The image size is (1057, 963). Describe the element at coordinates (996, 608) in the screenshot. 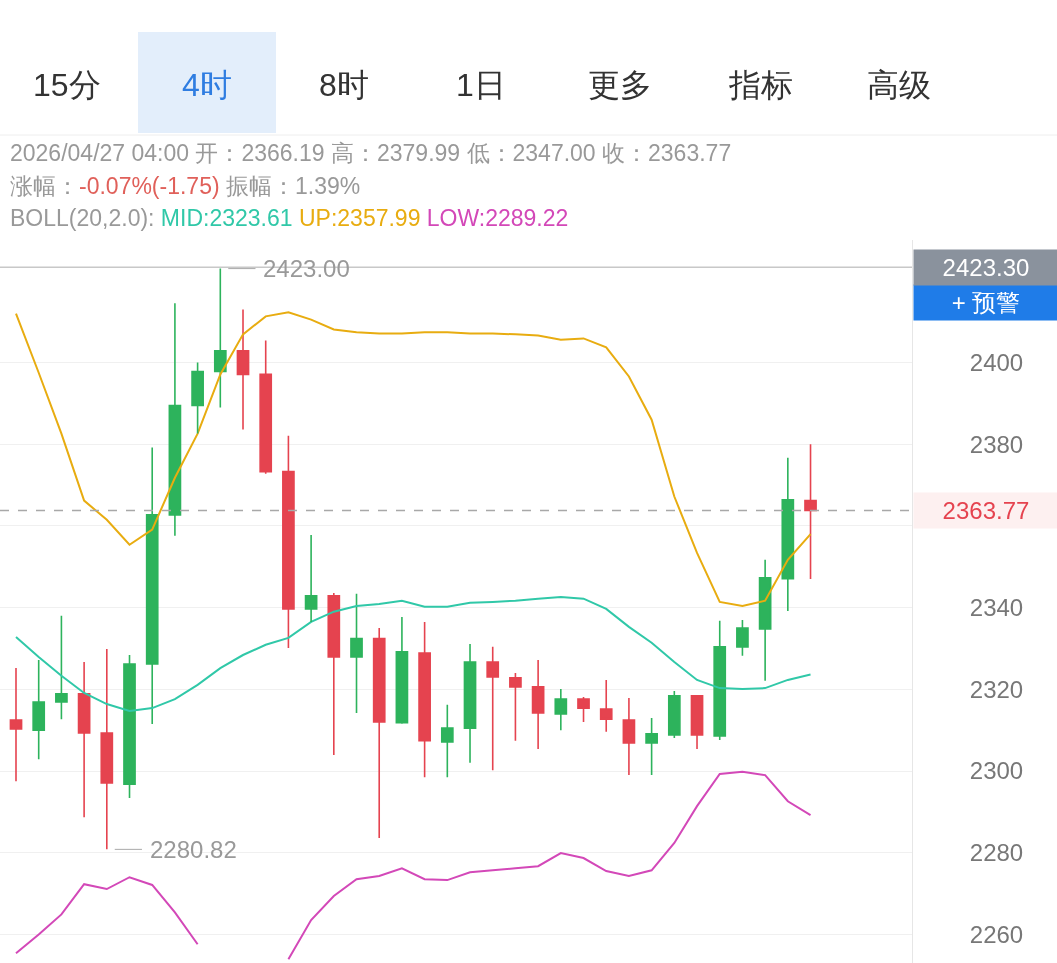

I see `y-tick-label: 2340` at that location.